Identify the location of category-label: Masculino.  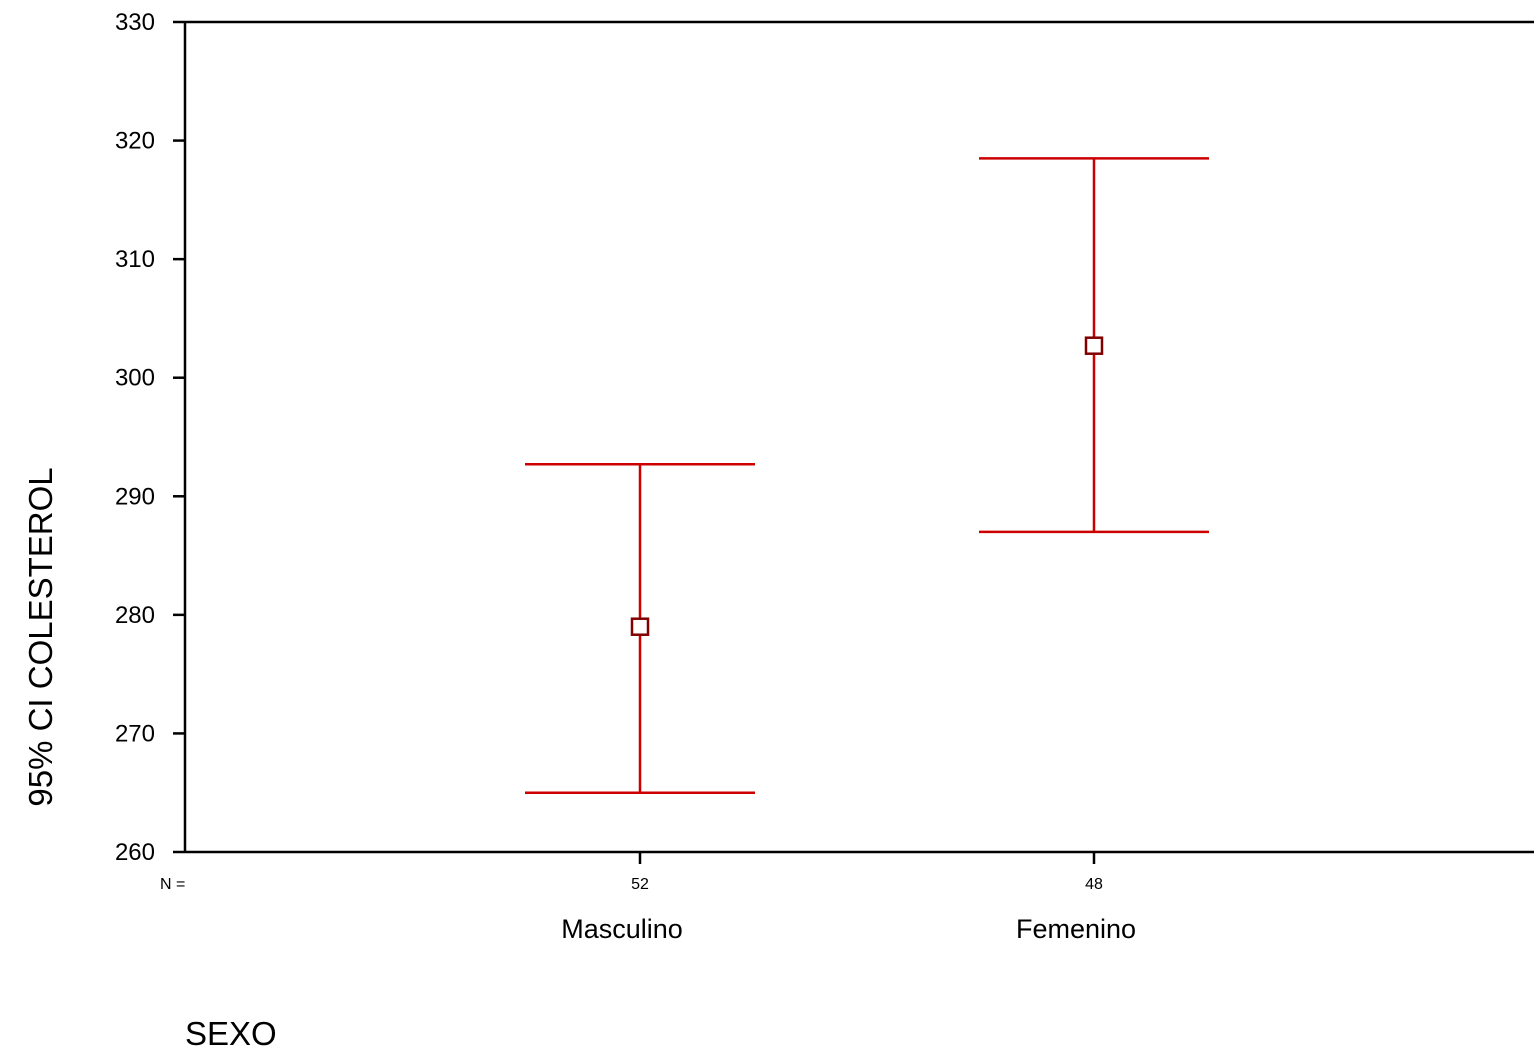
(622, 929).